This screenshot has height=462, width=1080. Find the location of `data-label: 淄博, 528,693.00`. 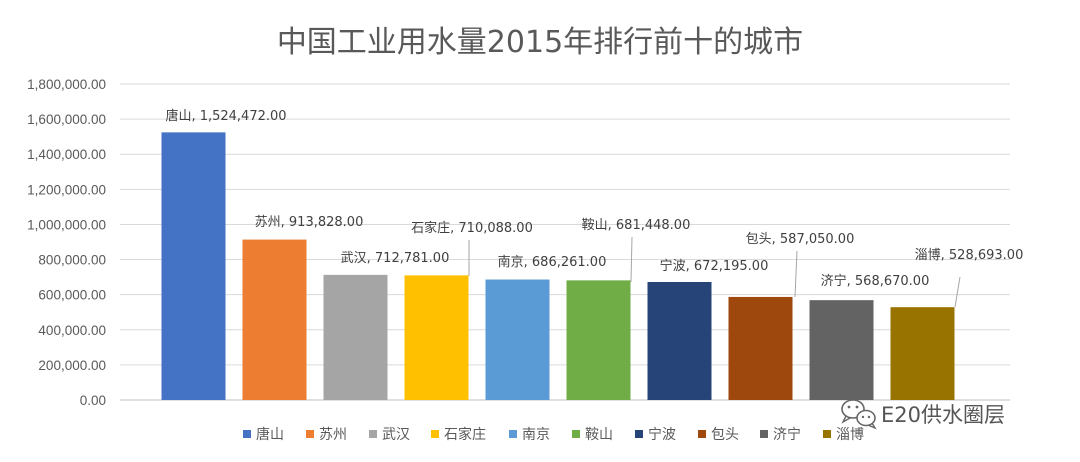

data-label: 淄博, 528,693.00 is located at coordinates (969, 255).